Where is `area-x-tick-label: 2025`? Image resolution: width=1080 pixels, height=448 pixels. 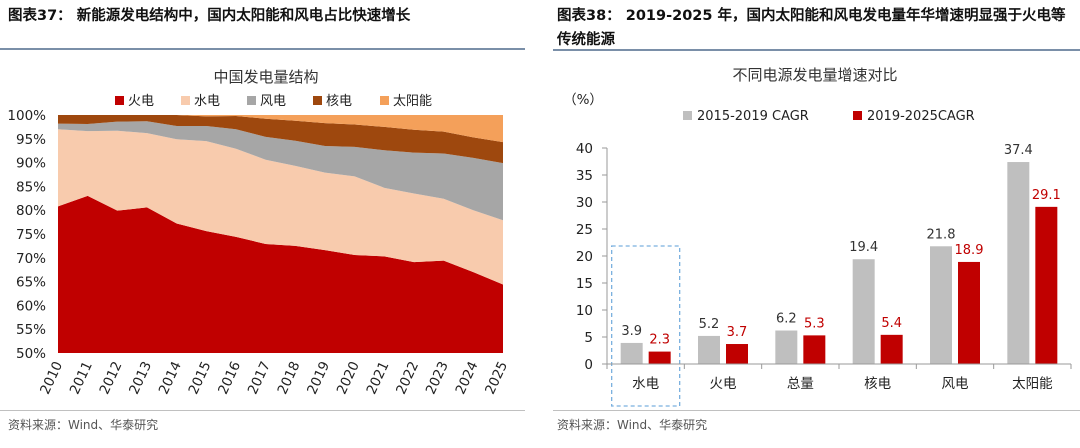
area-x-tick-label: 2025 is located at coordinates (496, 378).